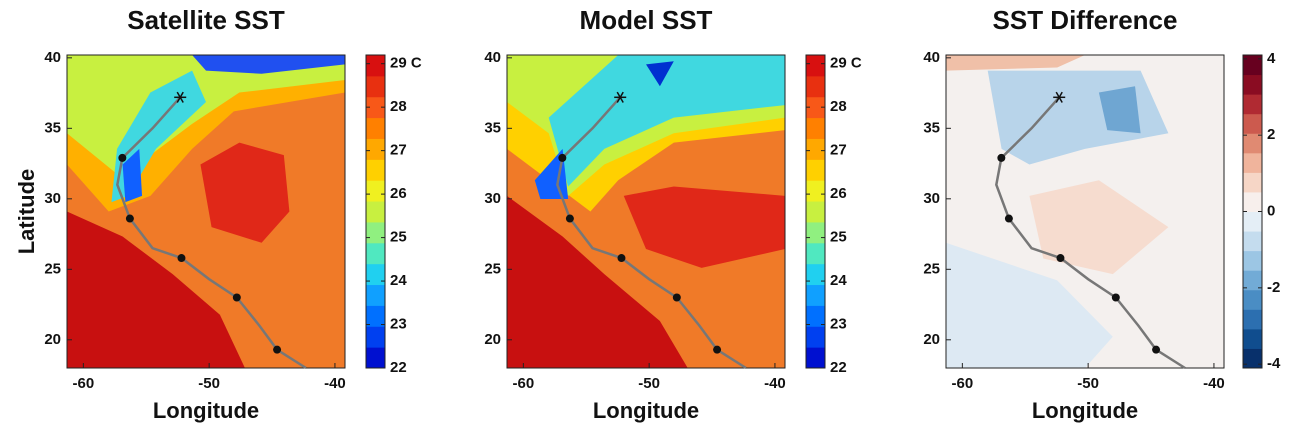 This screenshot has height=436, width=1290. I want to click on y-tick-label: 30, so click(931, 198).